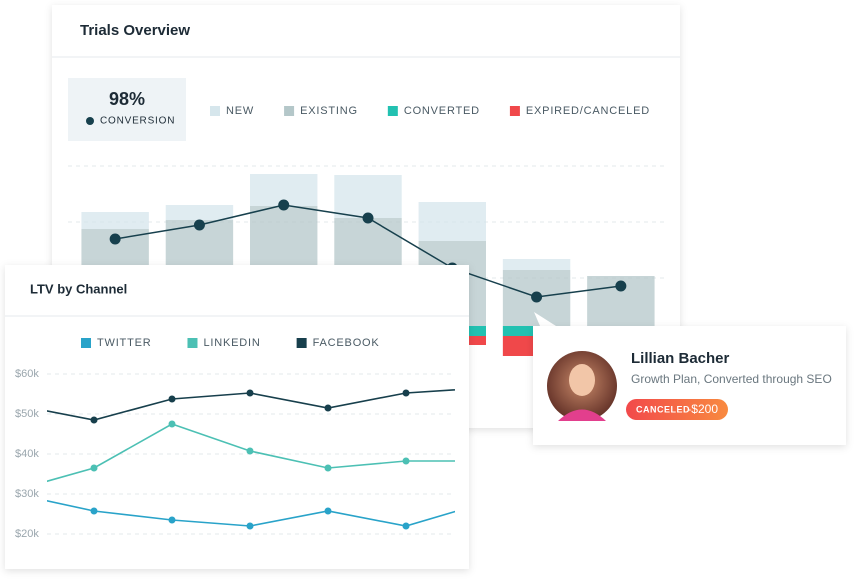 This screenshot has height=579, width=856. Describe the element at coordinates (329, 111) in the screenshot. I see `legend-label: EXISTING` at that location.